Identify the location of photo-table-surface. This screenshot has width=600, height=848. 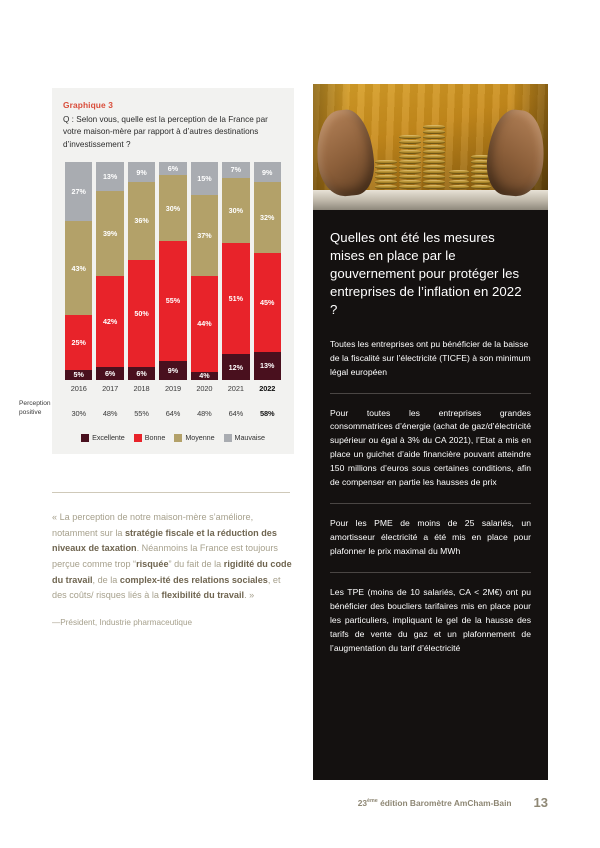
(430, 200).